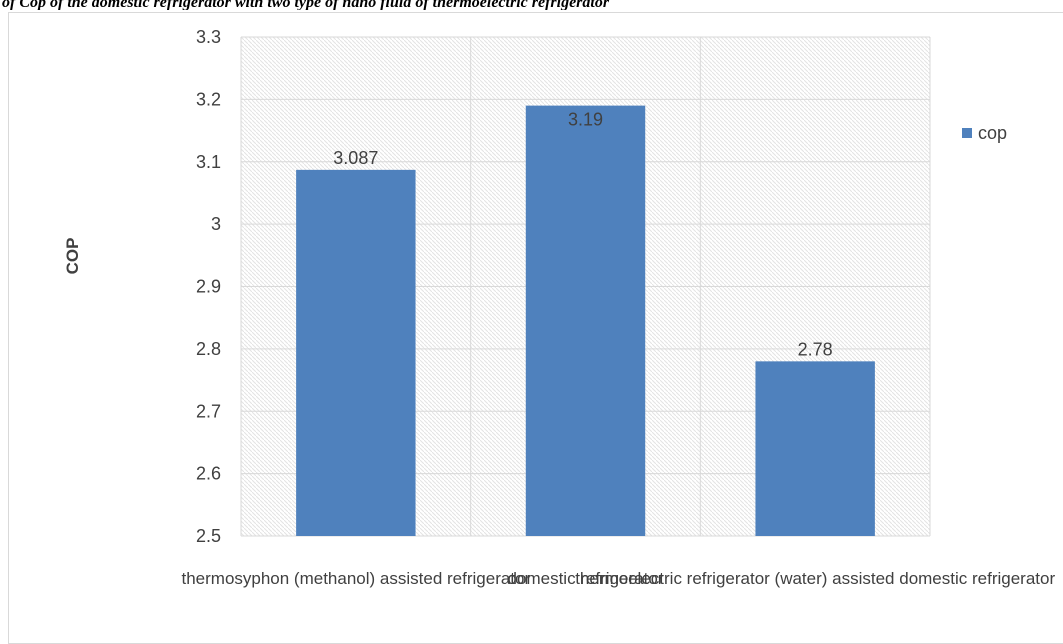 This screenshot has width=1063, height=644. What do you see at coordinates (355, 158) in the screenshot?
I see `data-label: 3.087` at bounding box center [355, 158].